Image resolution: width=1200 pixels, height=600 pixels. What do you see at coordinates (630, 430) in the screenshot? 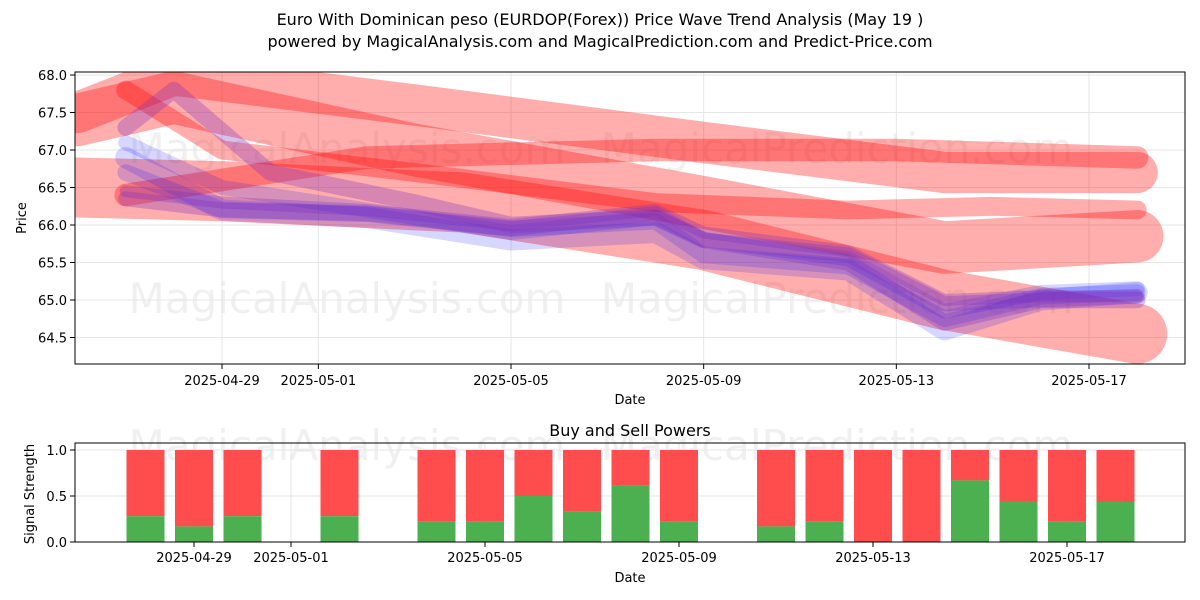
I see `signal-chart-title: Buy and Sell Powers` at bounding box center [630, 430].